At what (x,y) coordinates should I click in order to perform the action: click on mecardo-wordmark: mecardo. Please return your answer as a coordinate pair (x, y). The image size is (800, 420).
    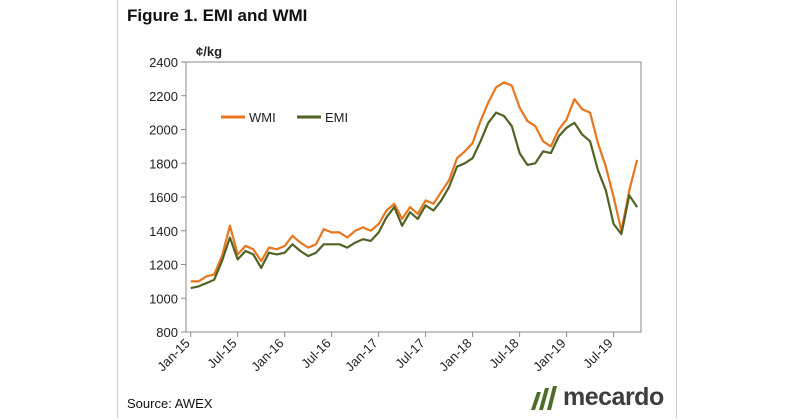
    Looking at the image, I should click on (613, 397).